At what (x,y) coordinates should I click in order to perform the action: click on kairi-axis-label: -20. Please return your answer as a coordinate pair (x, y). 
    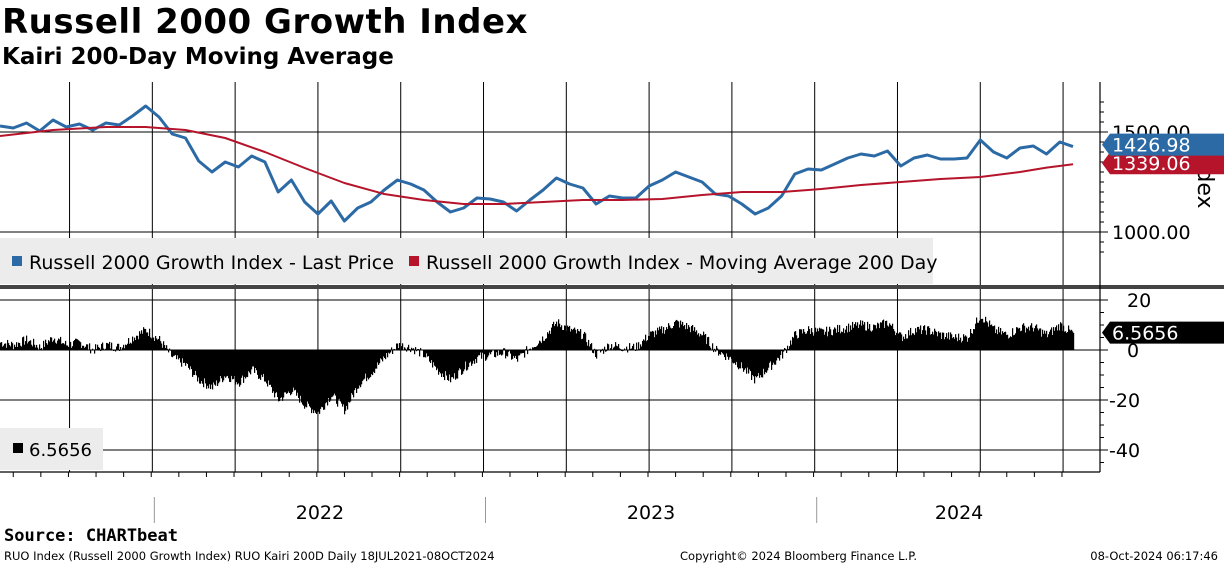
    Looking at the image, I should click on (1124, 401).